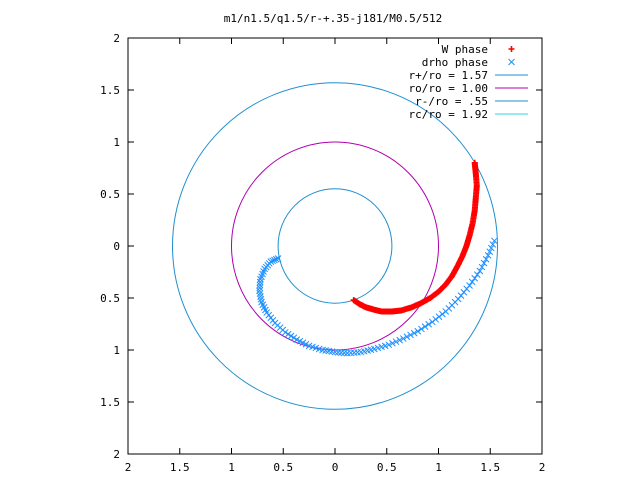 The image size is (640, 480). I want to click on legend-label: r-/ro = .55, so click(451, 101).